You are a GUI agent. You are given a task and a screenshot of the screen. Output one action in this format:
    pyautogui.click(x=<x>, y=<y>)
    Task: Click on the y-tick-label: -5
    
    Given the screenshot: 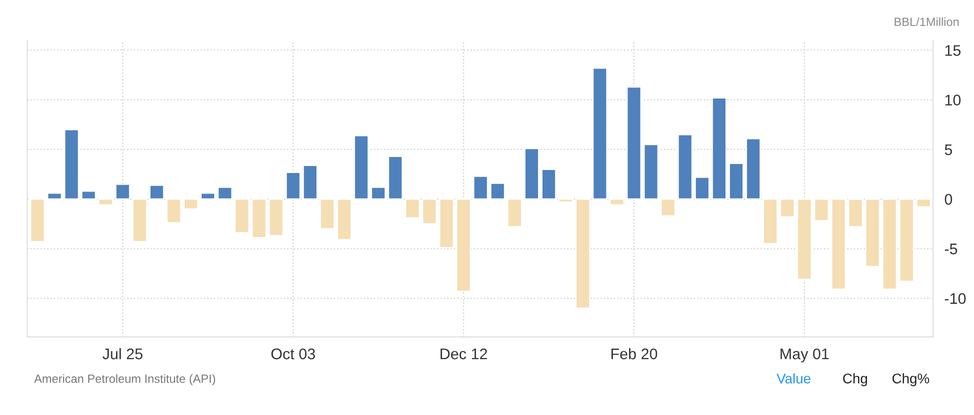 What is the action you would take?
    pyautogui.click(x=951, y=249)
    